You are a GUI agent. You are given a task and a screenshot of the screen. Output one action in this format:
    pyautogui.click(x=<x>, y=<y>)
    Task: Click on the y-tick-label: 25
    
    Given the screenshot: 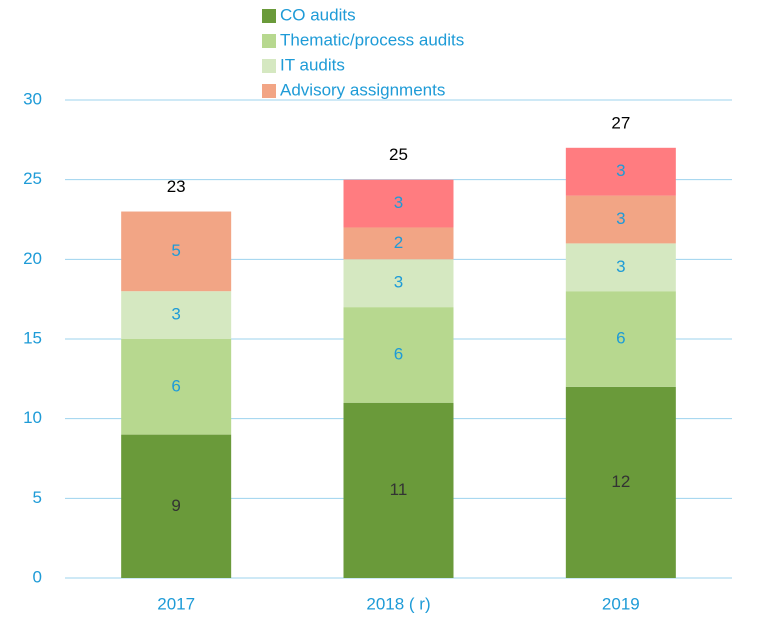 What is the action you would take?
    pyautogui.click(x=32, y=178)
    